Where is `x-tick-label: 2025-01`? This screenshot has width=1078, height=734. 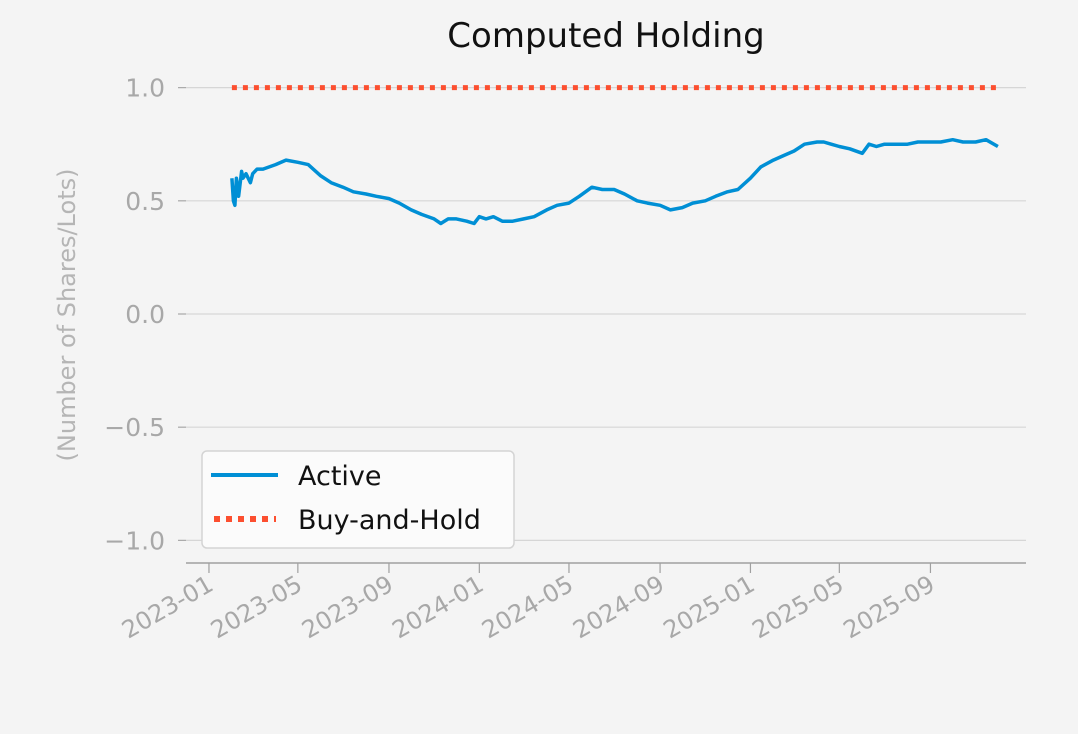
x-tick-label: 2025-01 is located at coordinates (709, 607).